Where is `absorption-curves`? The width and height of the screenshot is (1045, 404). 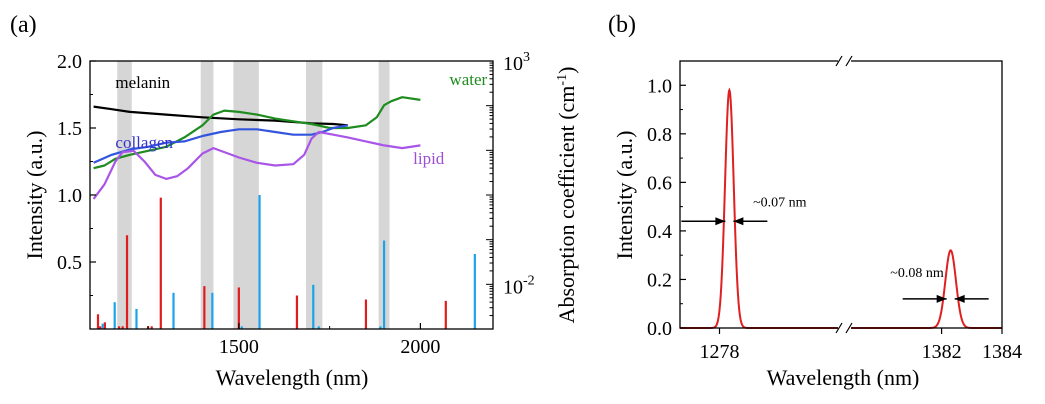 absorption-curves is located at coordinates (256, 148).